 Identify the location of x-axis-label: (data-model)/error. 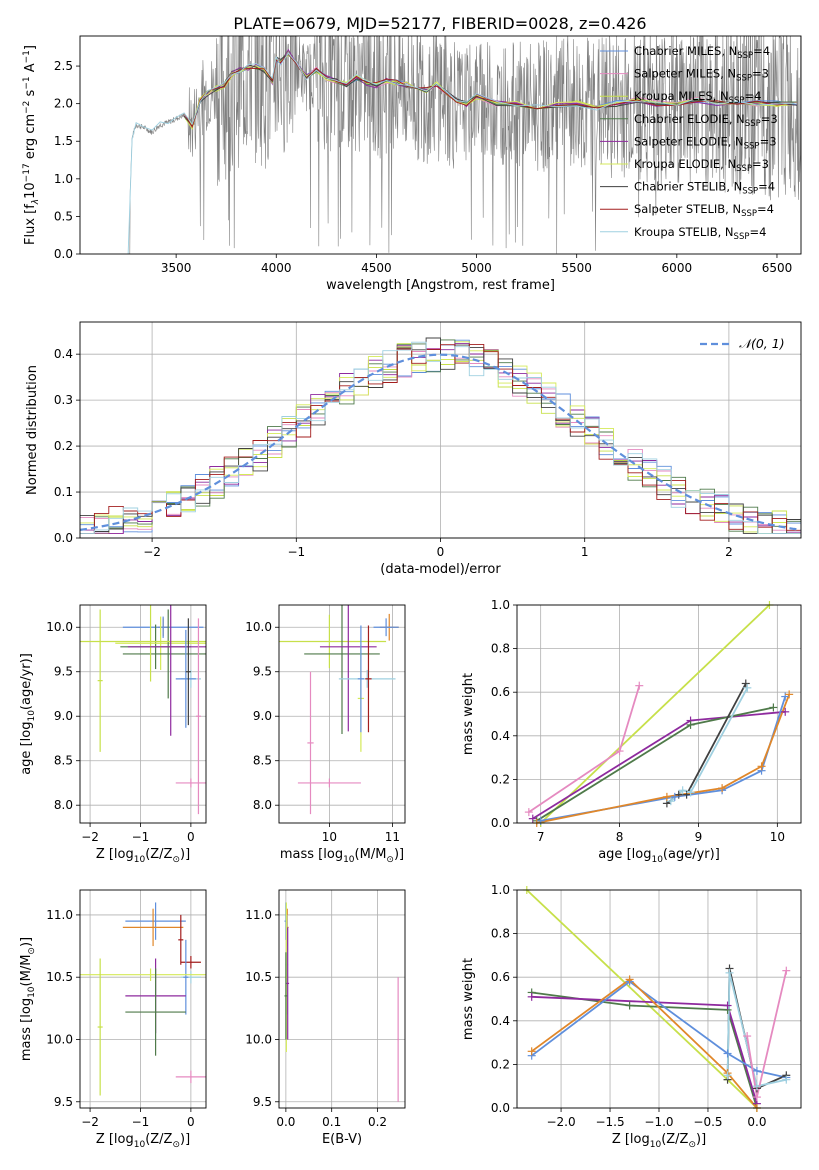
(440, 569).